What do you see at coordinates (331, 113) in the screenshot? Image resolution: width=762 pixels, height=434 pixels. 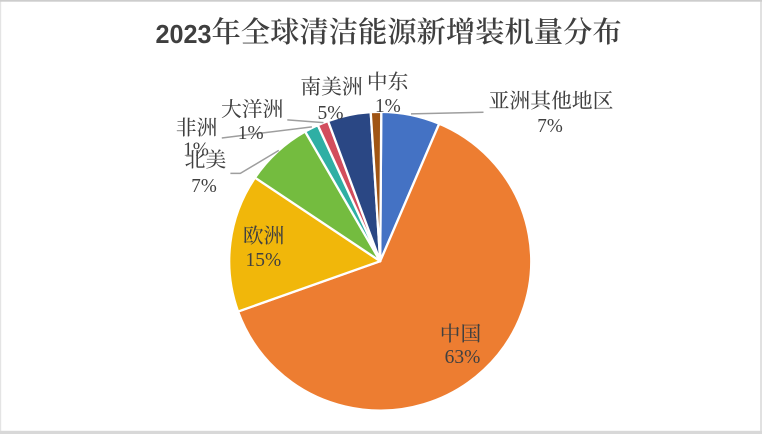 I see `svg-text: 5%` at bounding box center [331, 113].